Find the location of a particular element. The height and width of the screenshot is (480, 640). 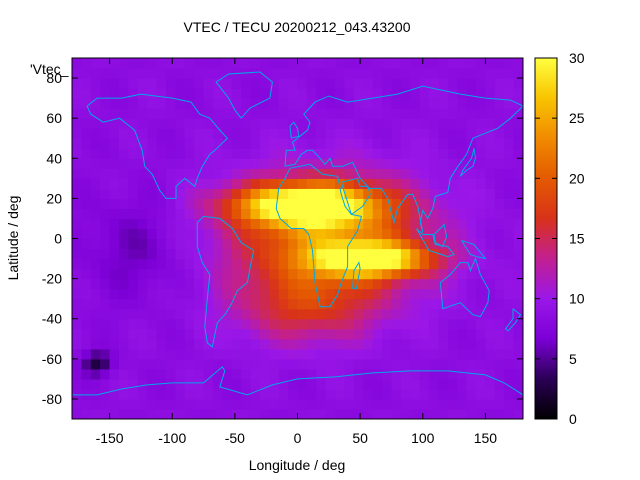

coastline-arabia is located at coordinates (355, 196).